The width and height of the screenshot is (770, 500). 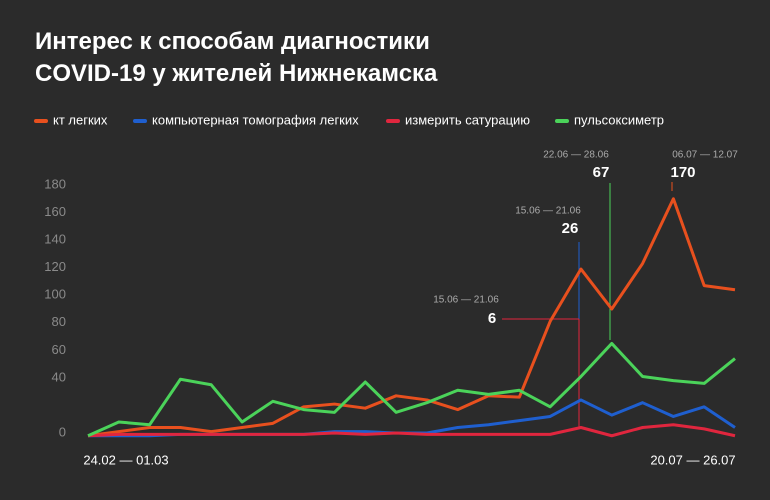 What do you see at coordinates (55, 211) in the screenshot?
I see `y-tick-label: 160` at bounding box center [55, 211].